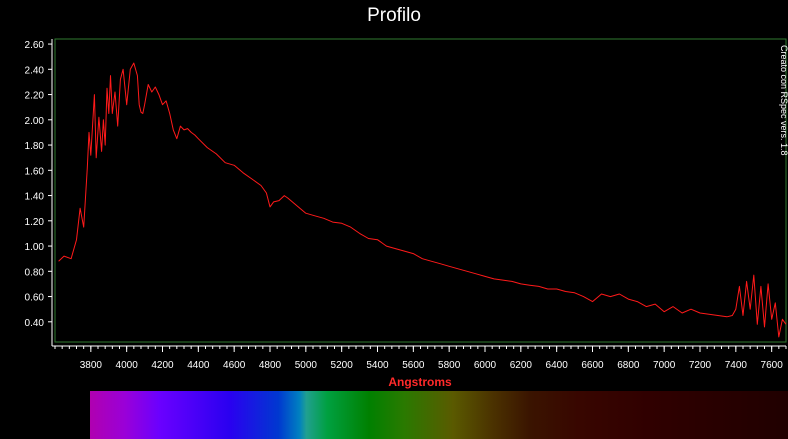  I want to click on y-tick-label: 1.20, so click(35, 222).